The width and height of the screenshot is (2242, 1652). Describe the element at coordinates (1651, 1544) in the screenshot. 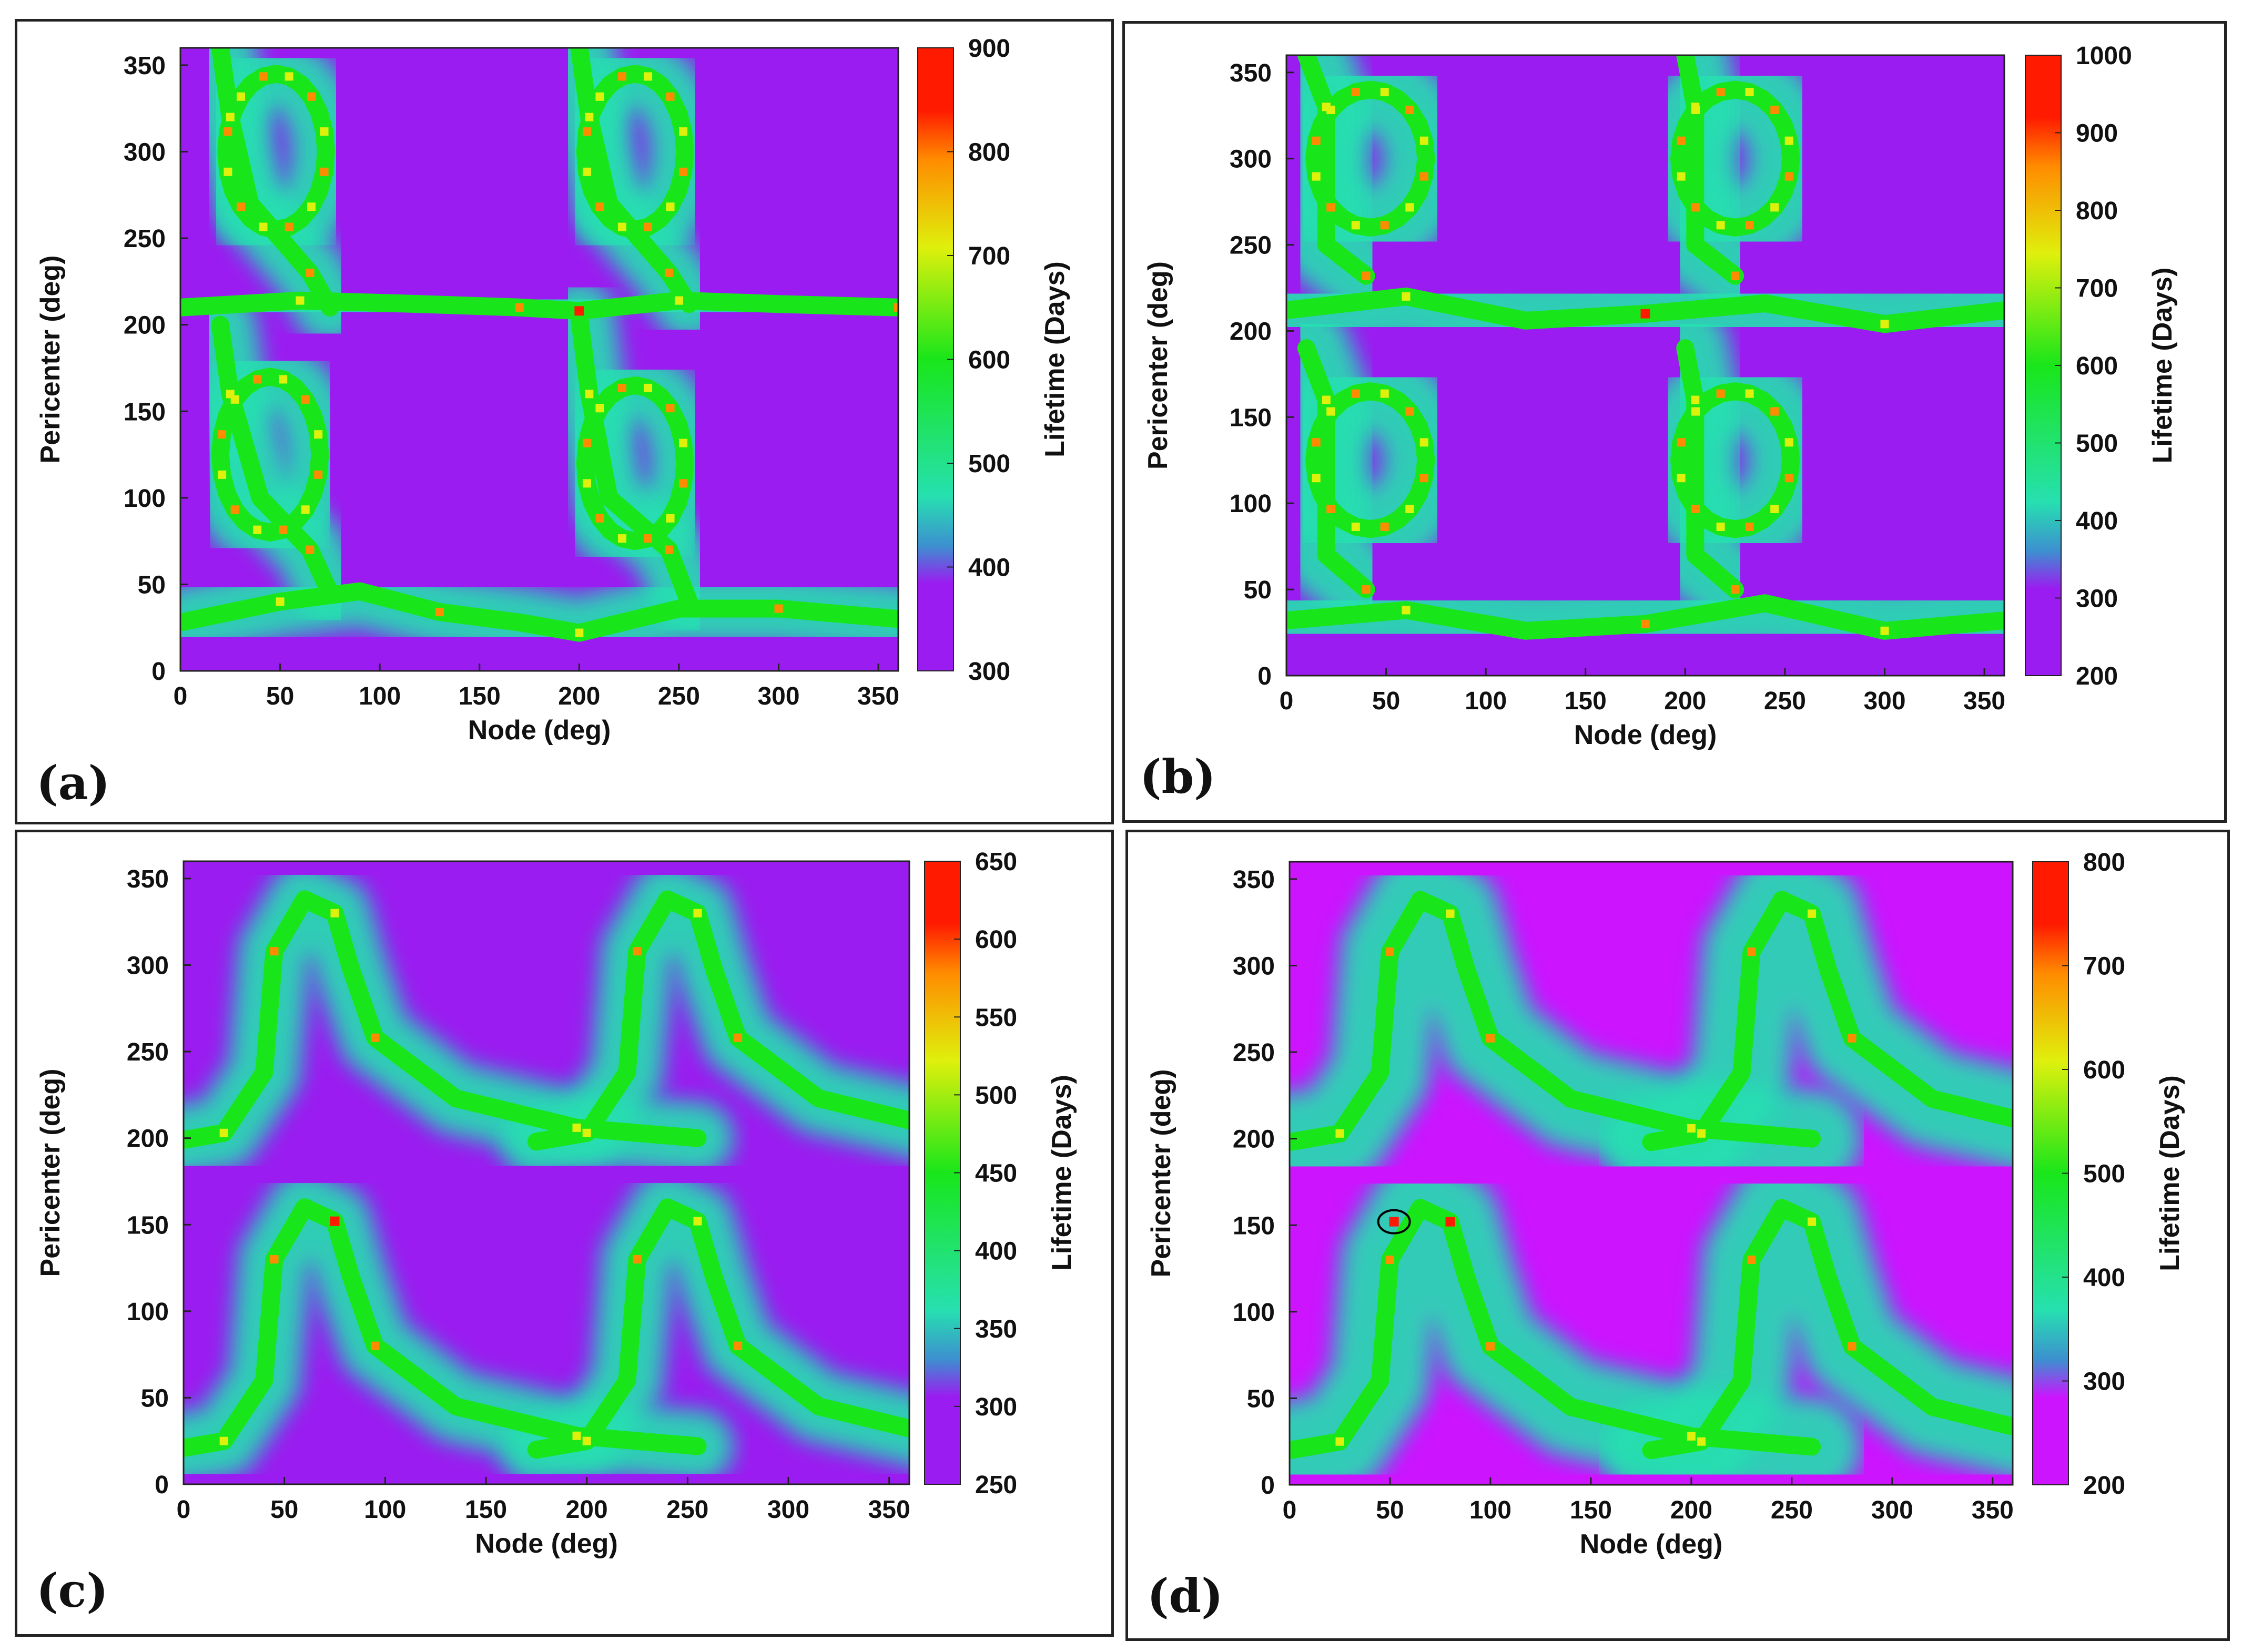

I see `x-axis-label: Node (deg)` at that location.